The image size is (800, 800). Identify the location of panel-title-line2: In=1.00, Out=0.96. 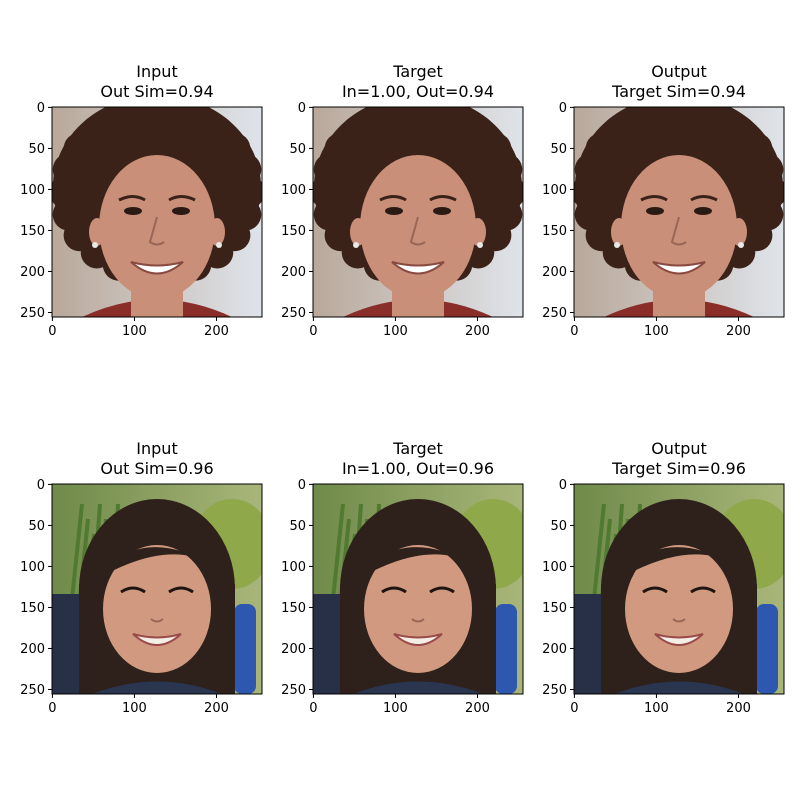
(418, 468).